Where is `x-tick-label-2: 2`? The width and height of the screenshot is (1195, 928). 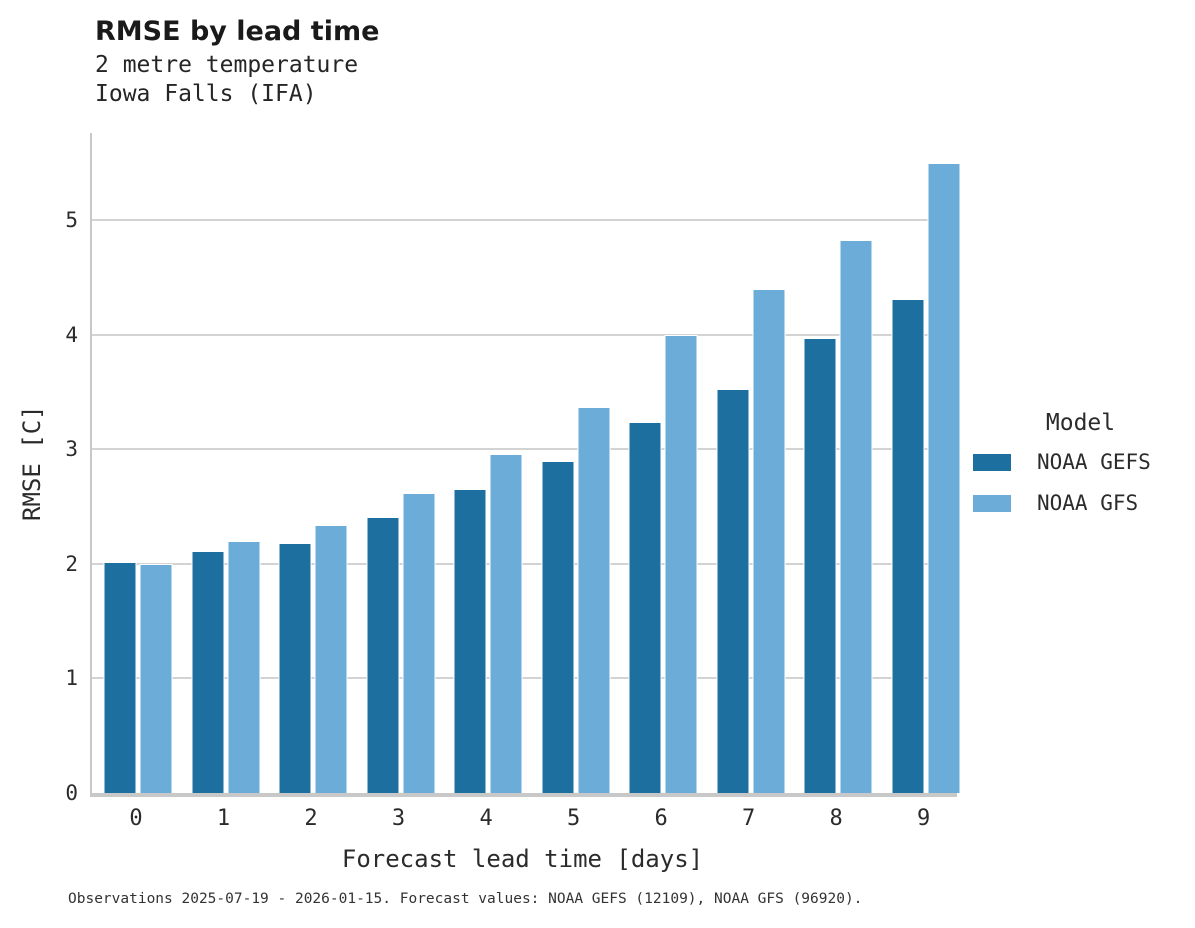
x-tick-label-2: 2 is located at coordinates (311, 818).